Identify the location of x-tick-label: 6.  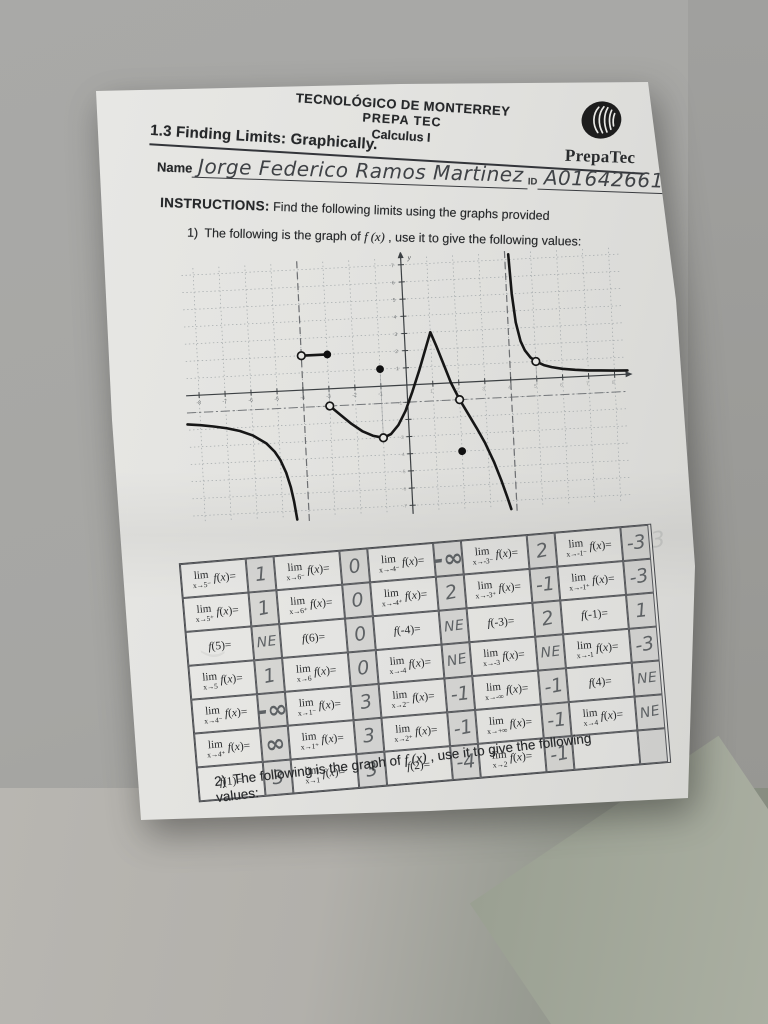
(561, 385).